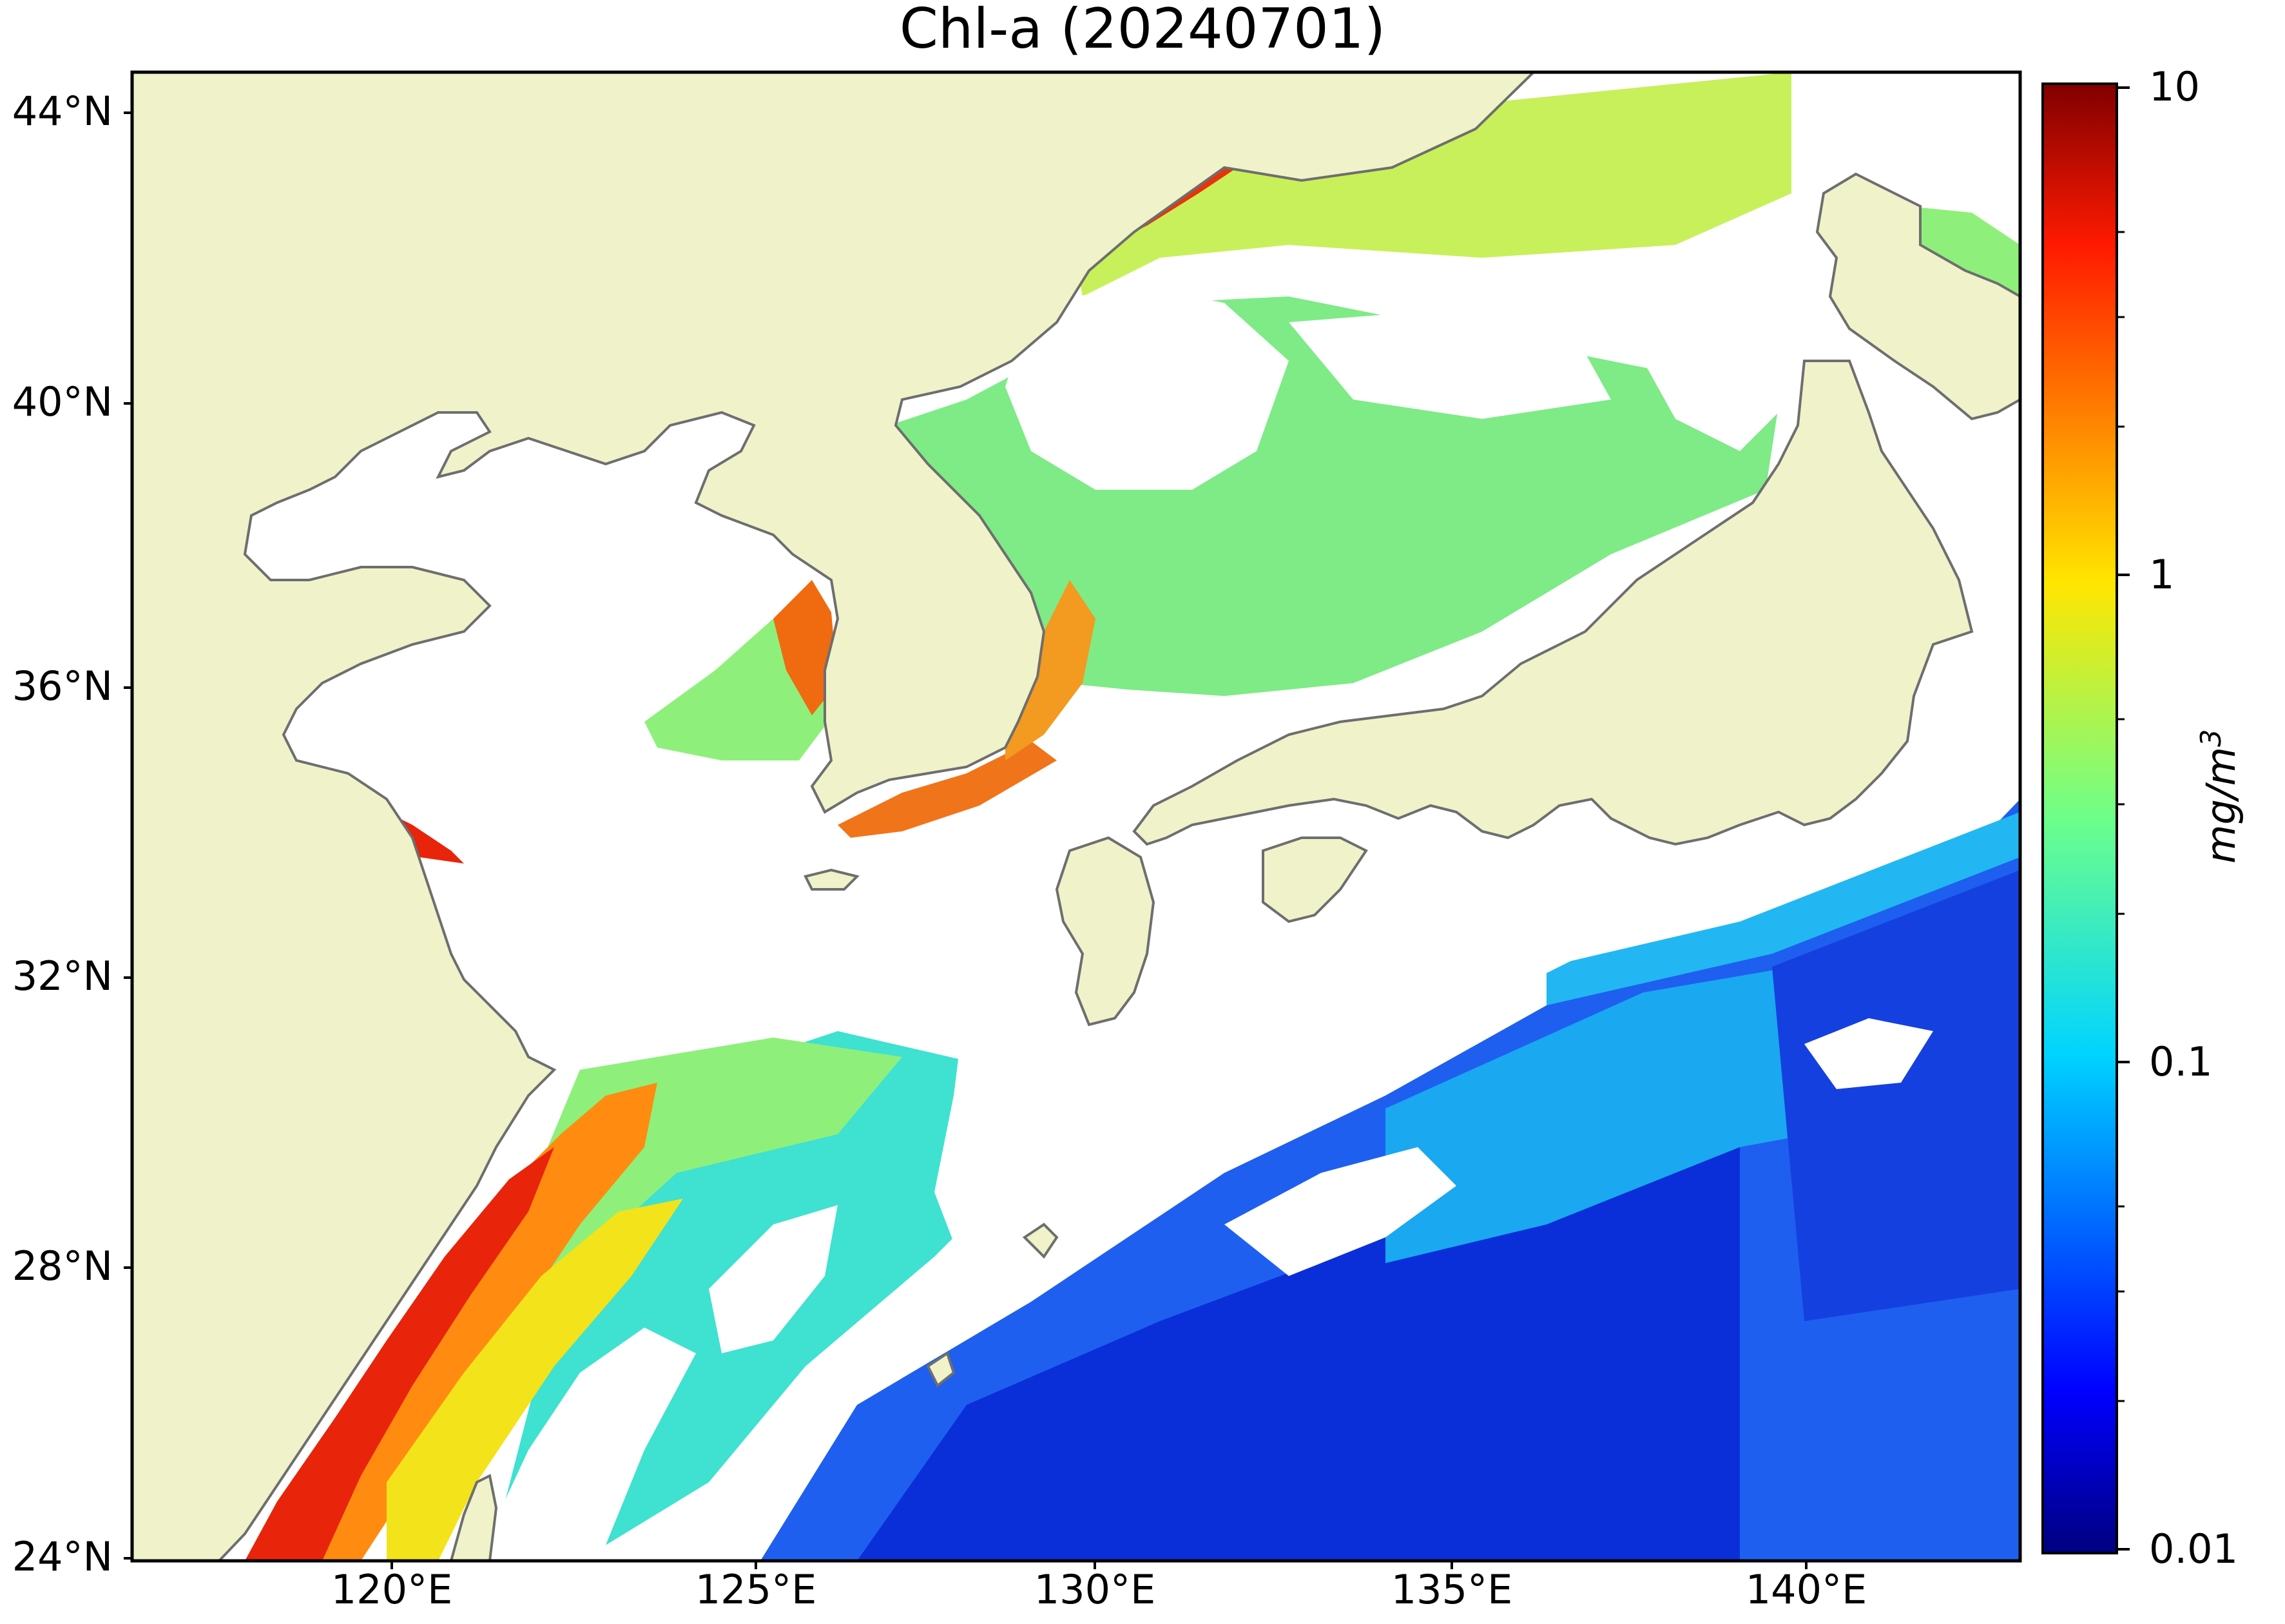  I want to click on honshu, so click(1553, 603).